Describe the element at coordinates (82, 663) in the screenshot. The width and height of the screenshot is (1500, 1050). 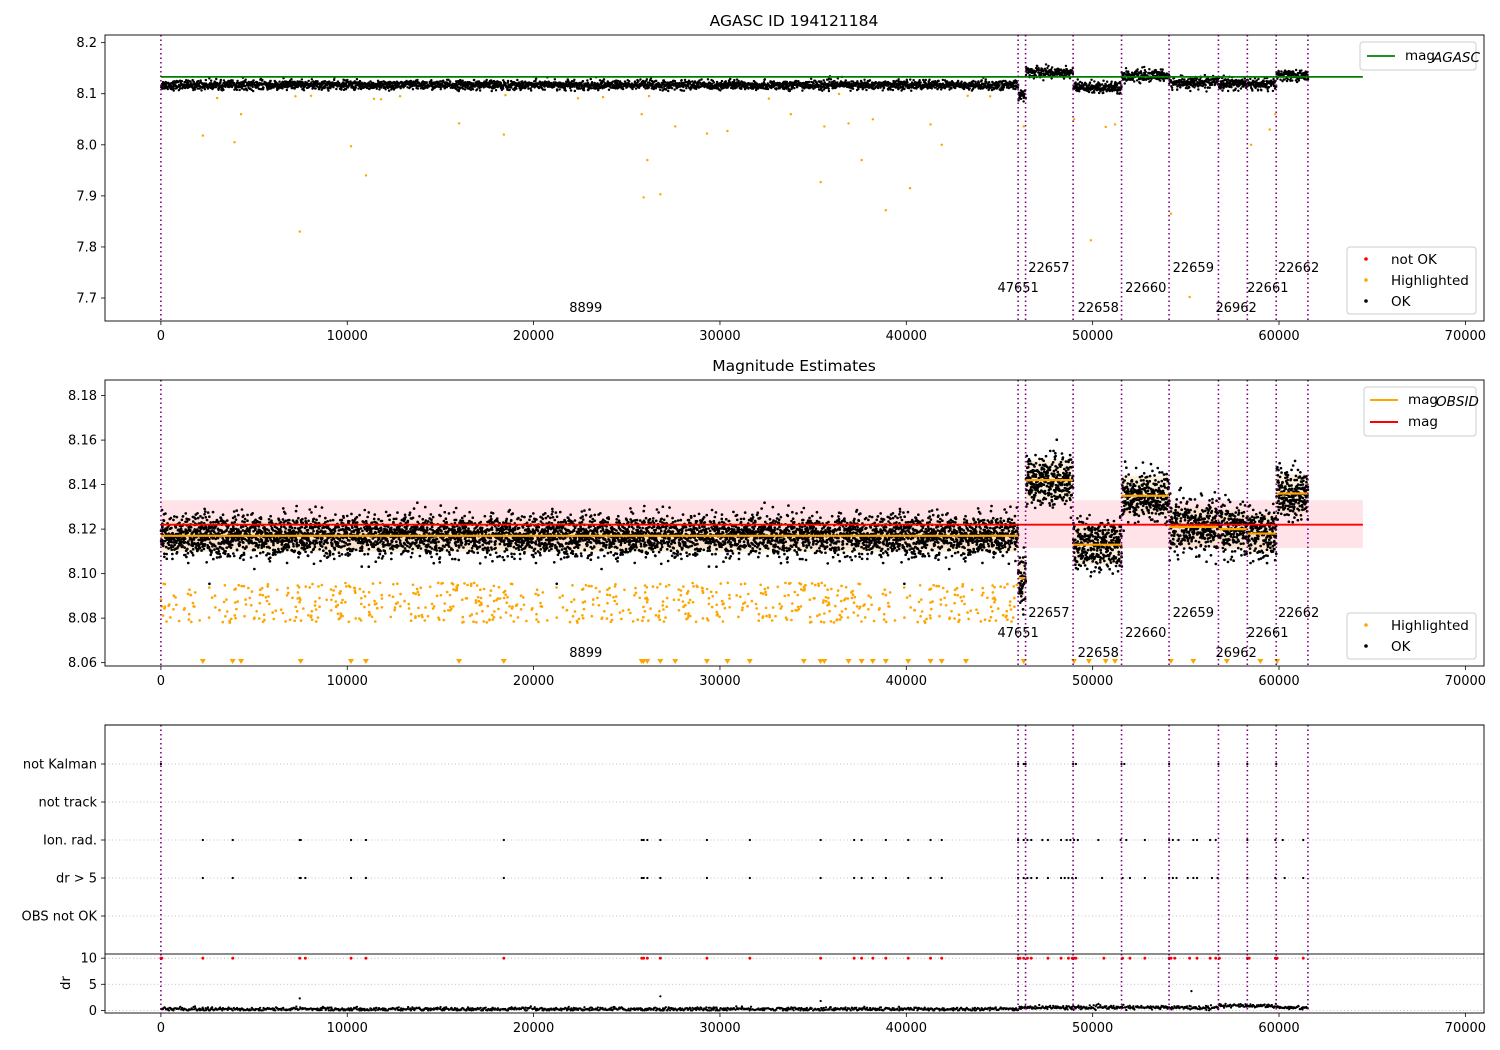
I see `estimates-ytick-label: 8.06` at that location.